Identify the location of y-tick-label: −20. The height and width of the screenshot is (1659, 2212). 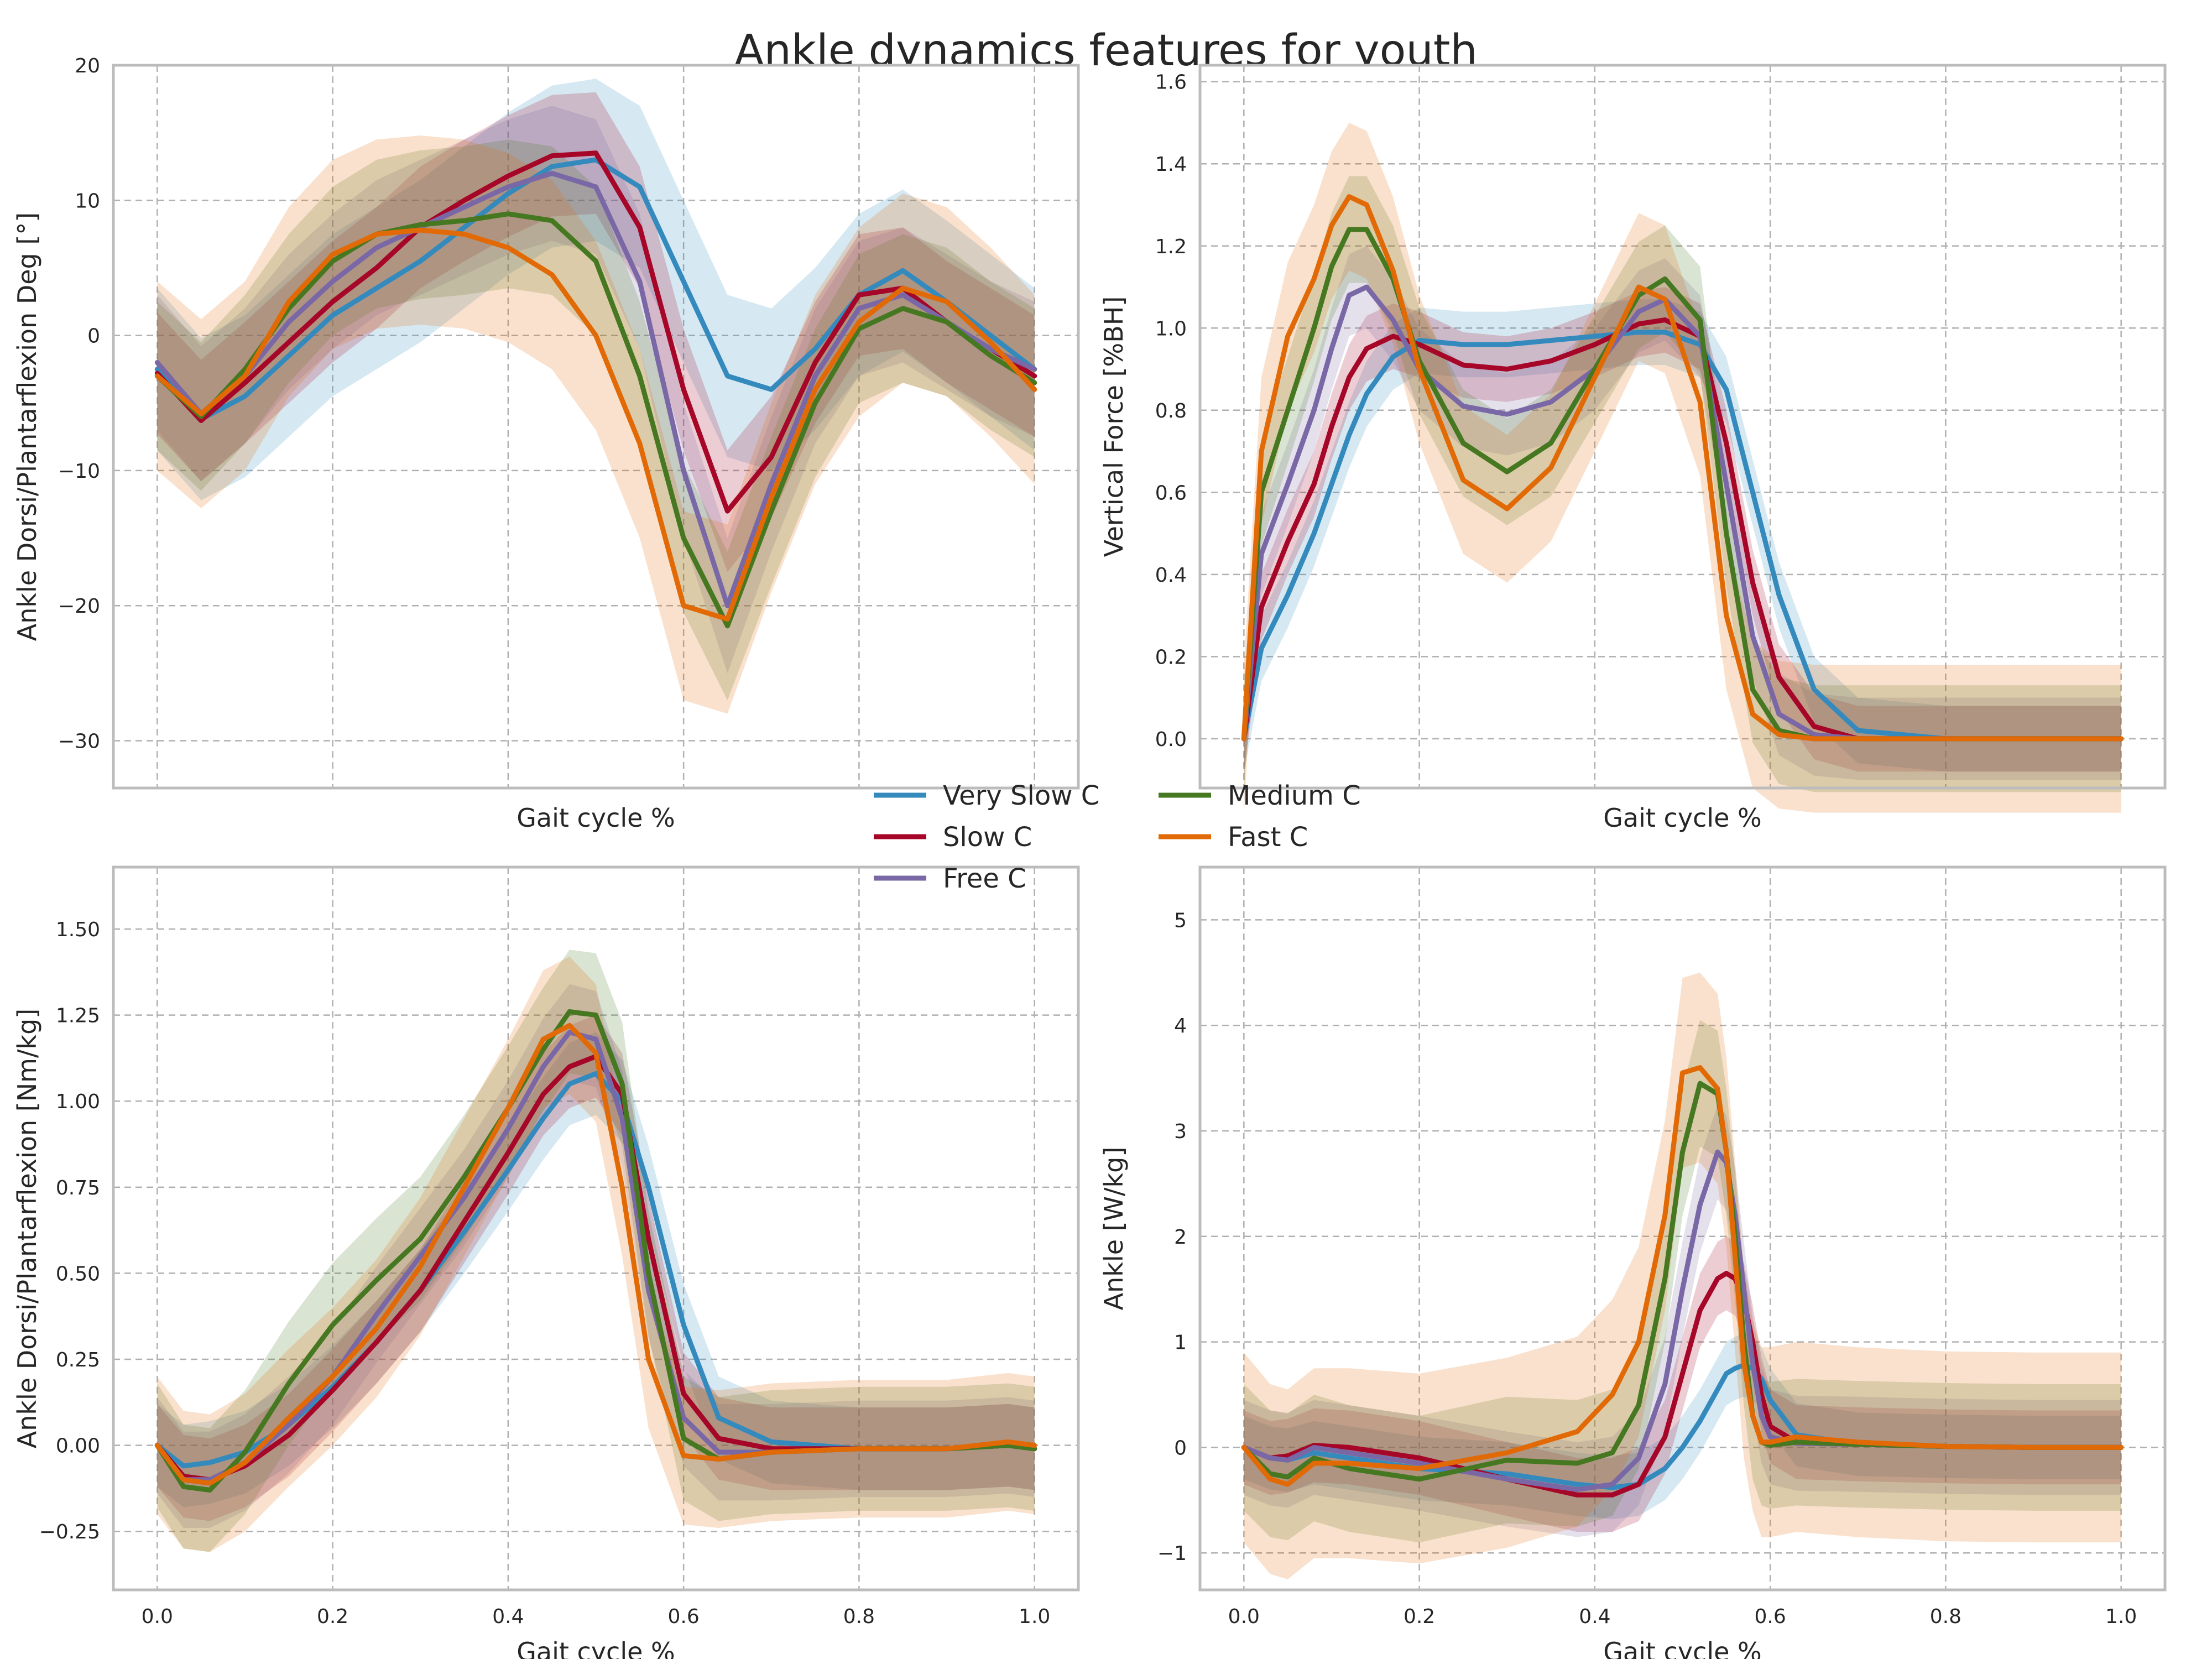
(79, 606).